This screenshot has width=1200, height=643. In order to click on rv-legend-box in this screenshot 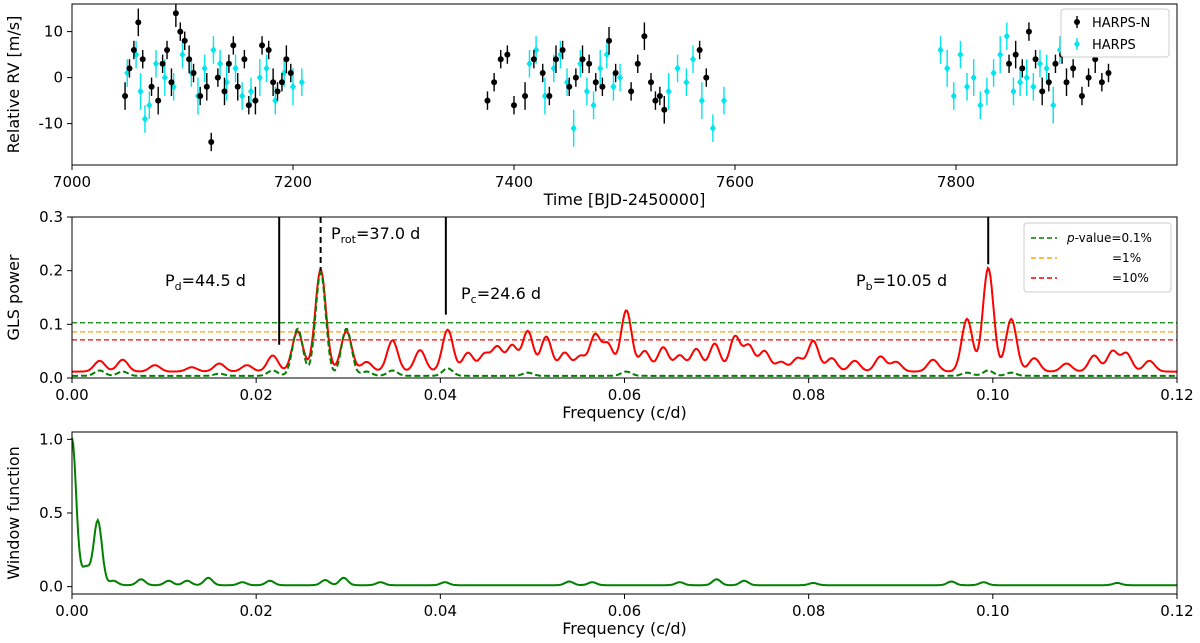, I will do `click(1115, 33)`.